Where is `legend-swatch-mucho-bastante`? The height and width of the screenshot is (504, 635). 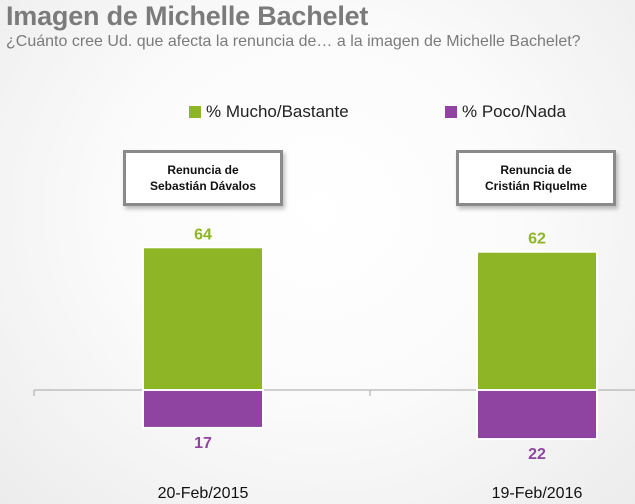 legend-swatch-mucho-bastante is located at coordinates (195, 112).